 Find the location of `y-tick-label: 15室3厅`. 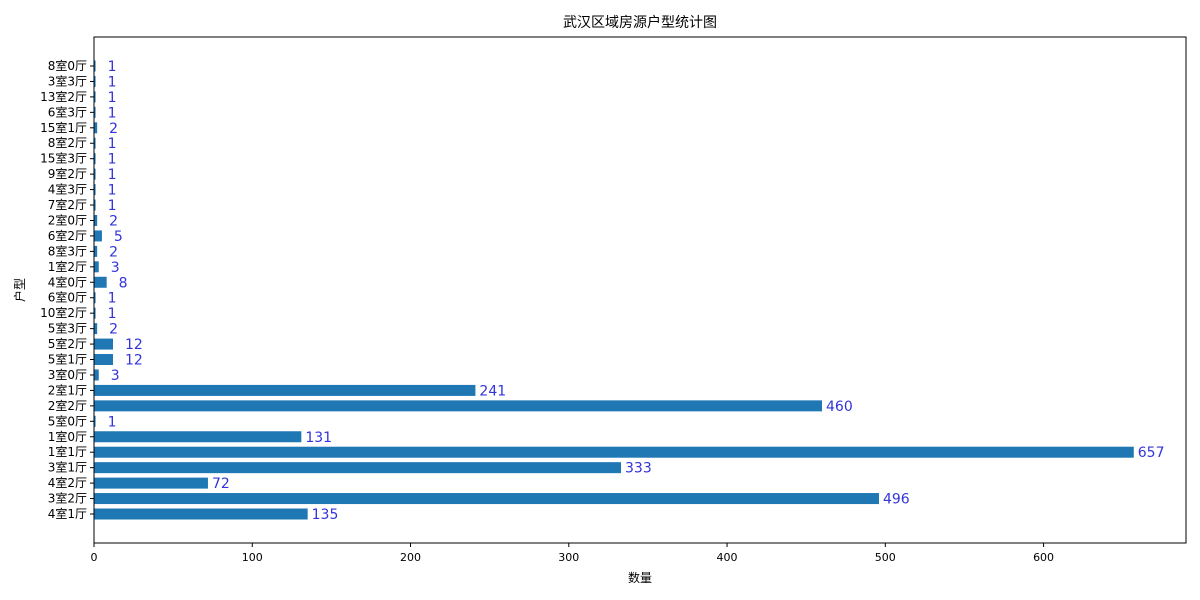

y-tick-label: 15室3厅 is located at coordinates (63, 158).